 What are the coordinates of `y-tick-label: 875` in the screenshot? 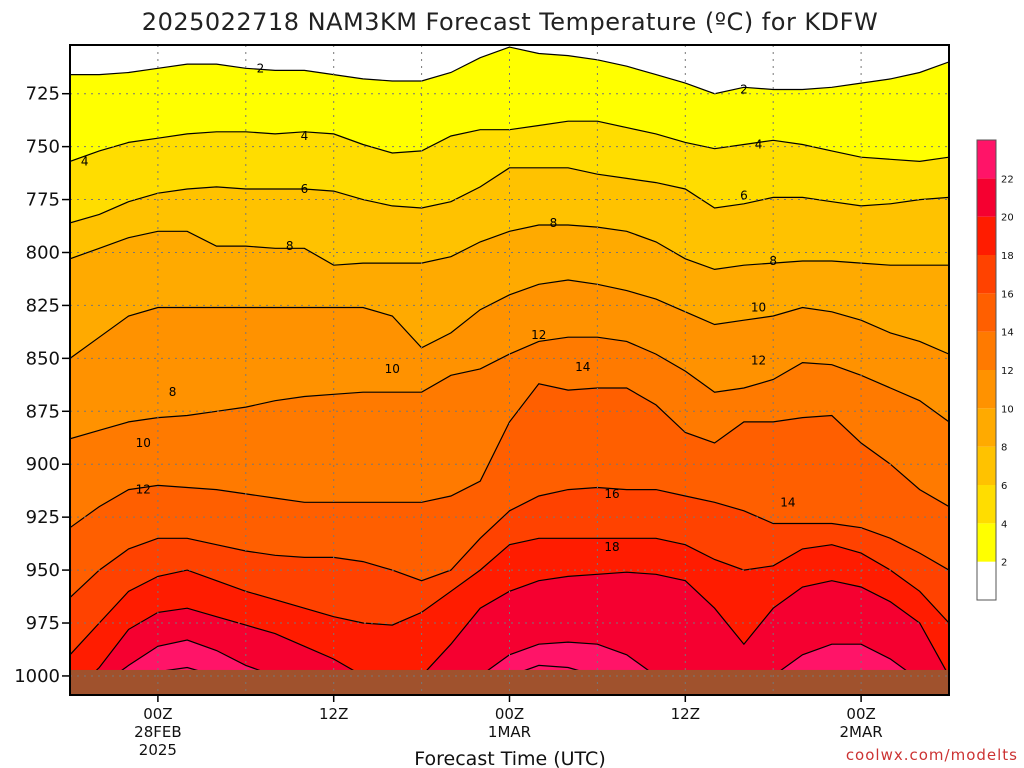 It's located at (43, 411).